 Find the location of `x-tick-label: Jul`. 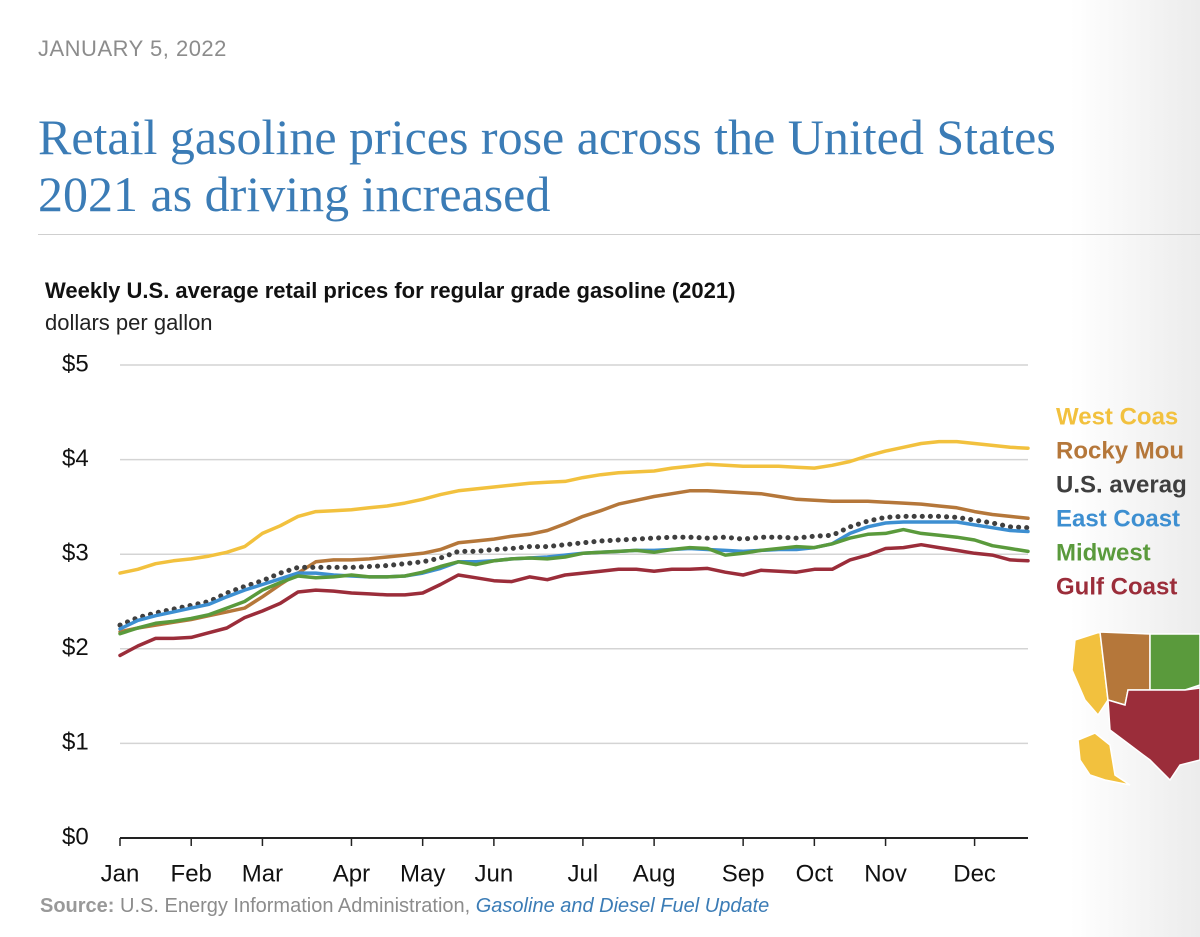

x-tick-label: Jul is located at coordinates (583, 873).